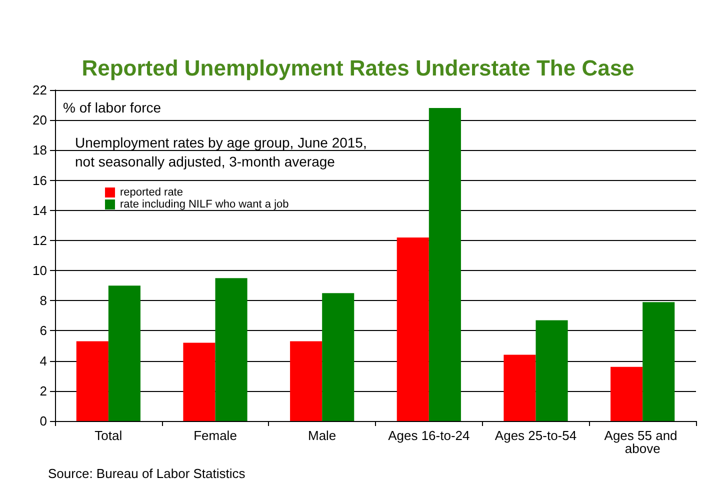  What do you see at coordinates (39, 120) in the screenshot?
I see `y-tick-label: 20` at bounding box center [39, 120].